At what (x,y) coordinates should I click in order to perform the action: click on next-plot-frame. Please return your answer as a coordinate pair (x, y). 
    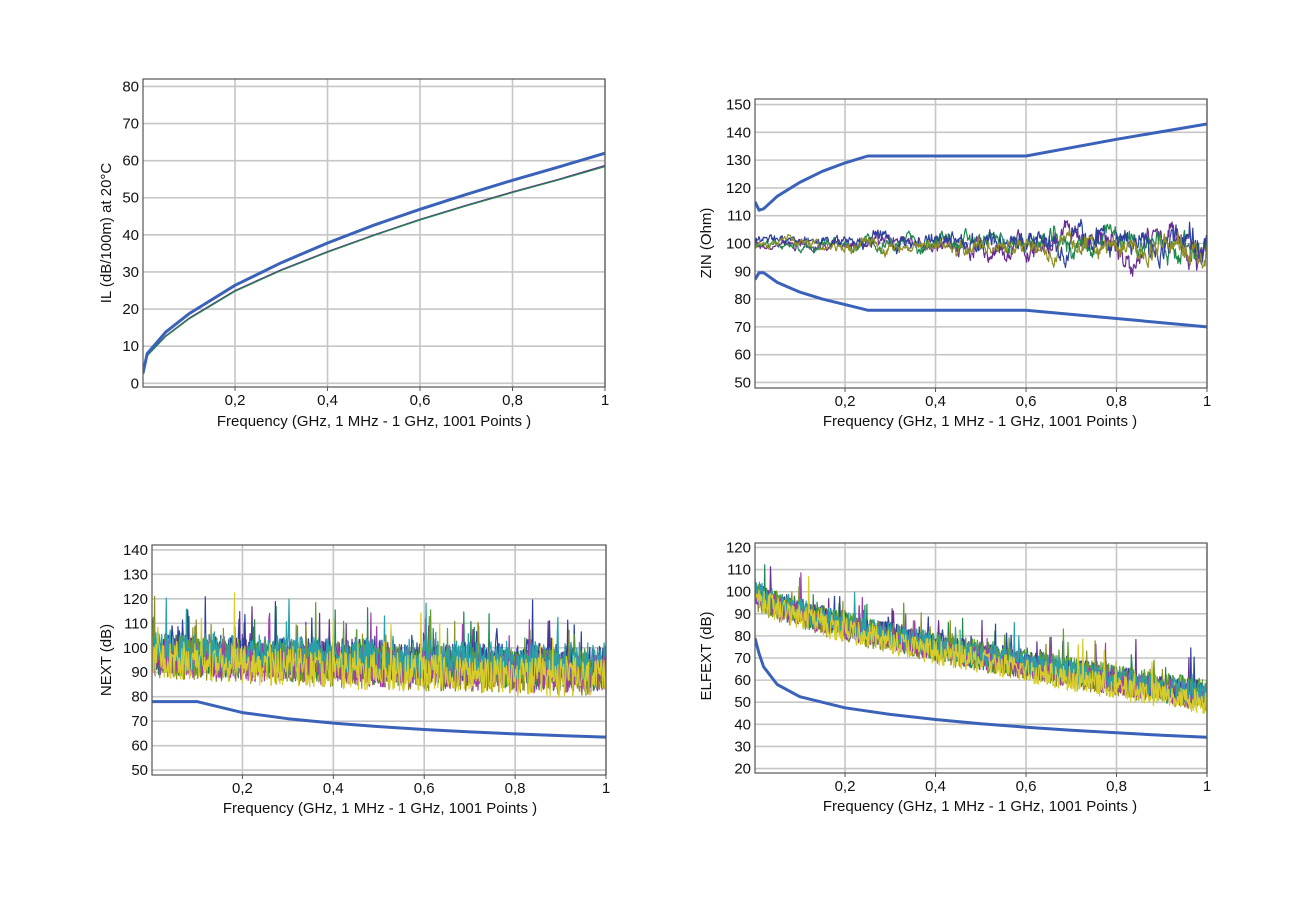
    Looking at the image, I should click on (379, 660).